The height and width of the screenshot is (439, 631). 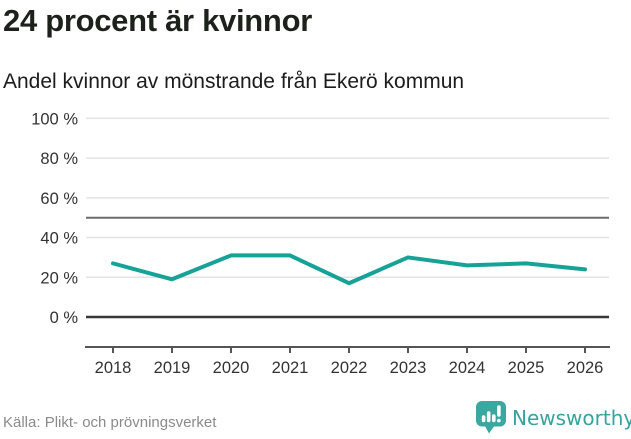 I want to click on x-tick-label: 2022, so click(x=349, y=368).